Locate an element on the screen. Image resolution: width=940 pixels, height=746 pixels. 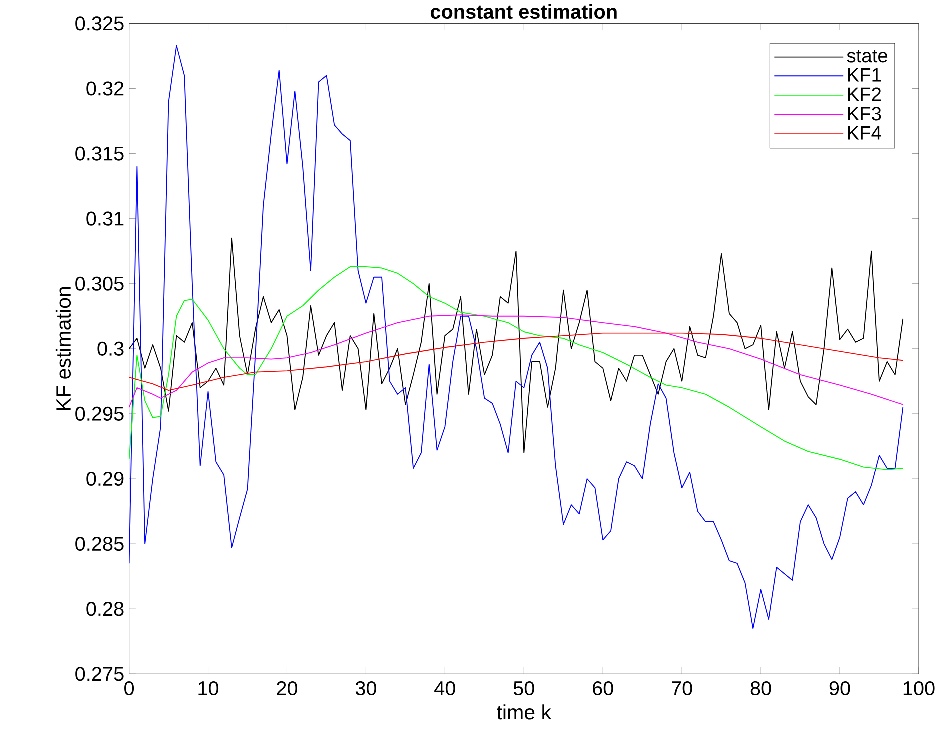
legend-label: KF1 is located at coordinates (865, 75).